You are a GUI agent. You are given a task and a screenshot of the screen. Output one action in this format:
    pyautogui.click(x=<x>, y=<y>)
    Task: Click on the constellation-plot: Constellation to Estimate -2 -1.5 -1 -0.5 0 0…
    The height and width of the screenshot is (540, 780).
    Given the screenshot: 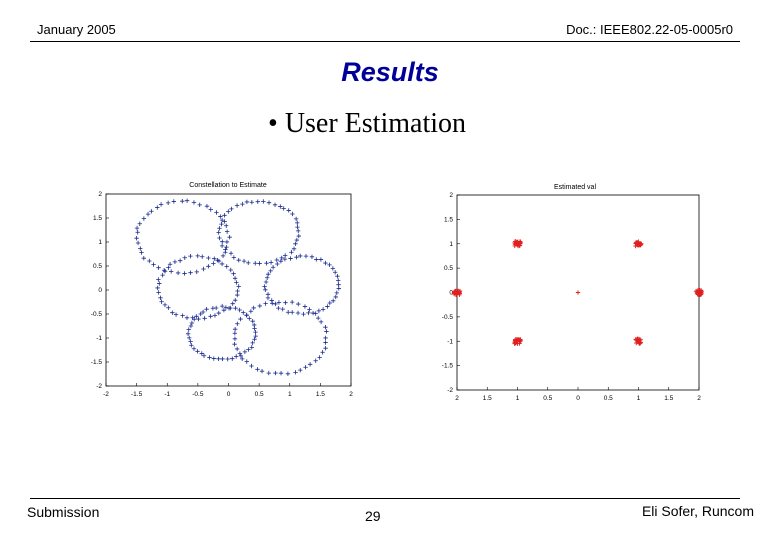 What is the action you would take?
    pyautogui.click(x=222, y=290)
    